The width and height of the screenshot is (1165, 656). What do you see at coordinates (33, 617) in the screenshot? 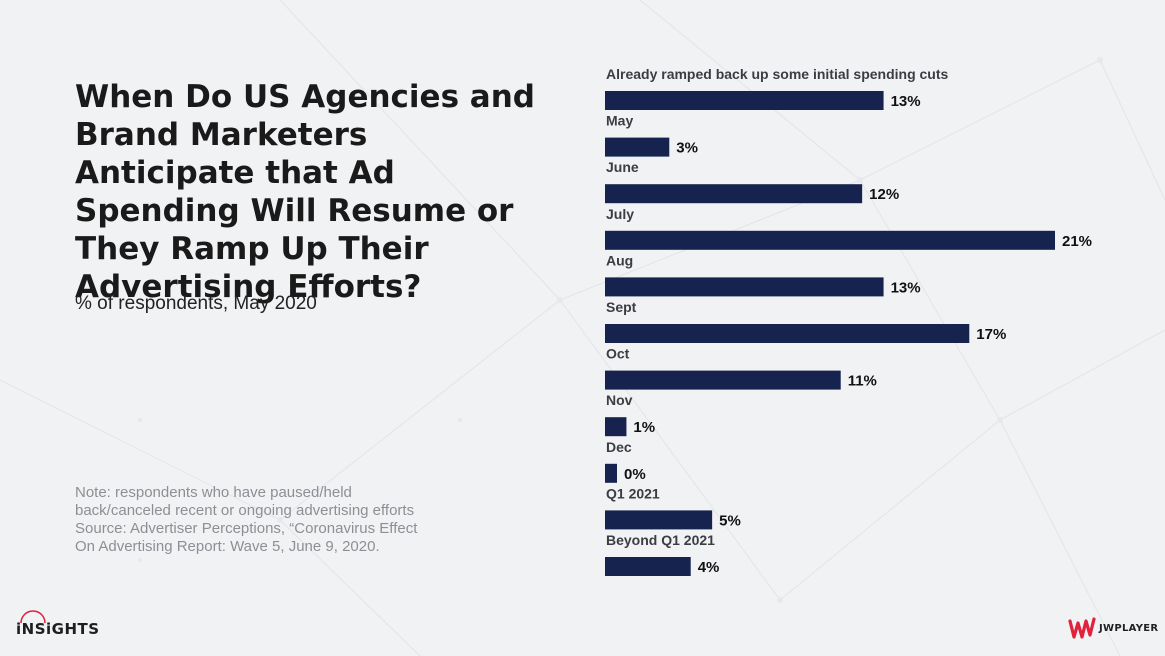
I see `insights-logo-arc-icon` at bounding box center [33, 617].